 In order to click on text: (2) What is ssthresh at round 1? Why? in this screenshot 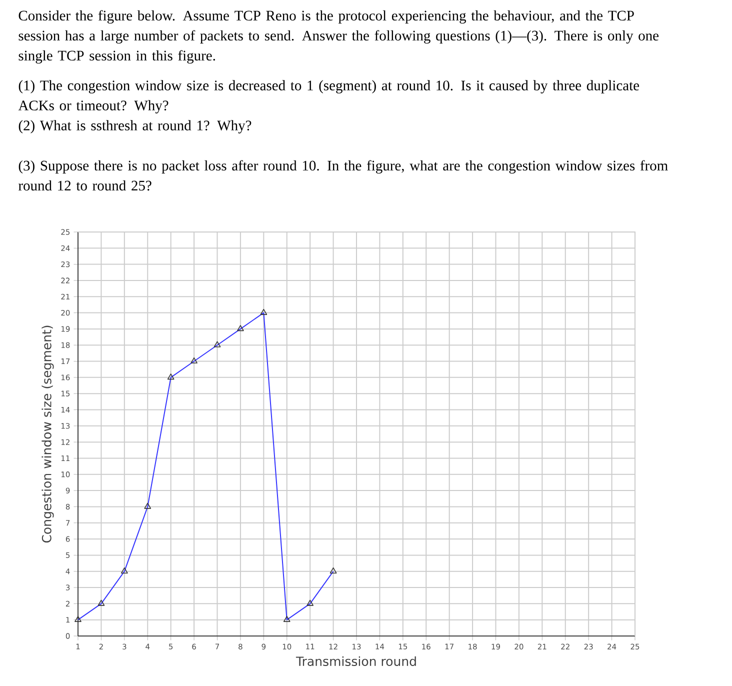, I will do `click(135, 127)`.